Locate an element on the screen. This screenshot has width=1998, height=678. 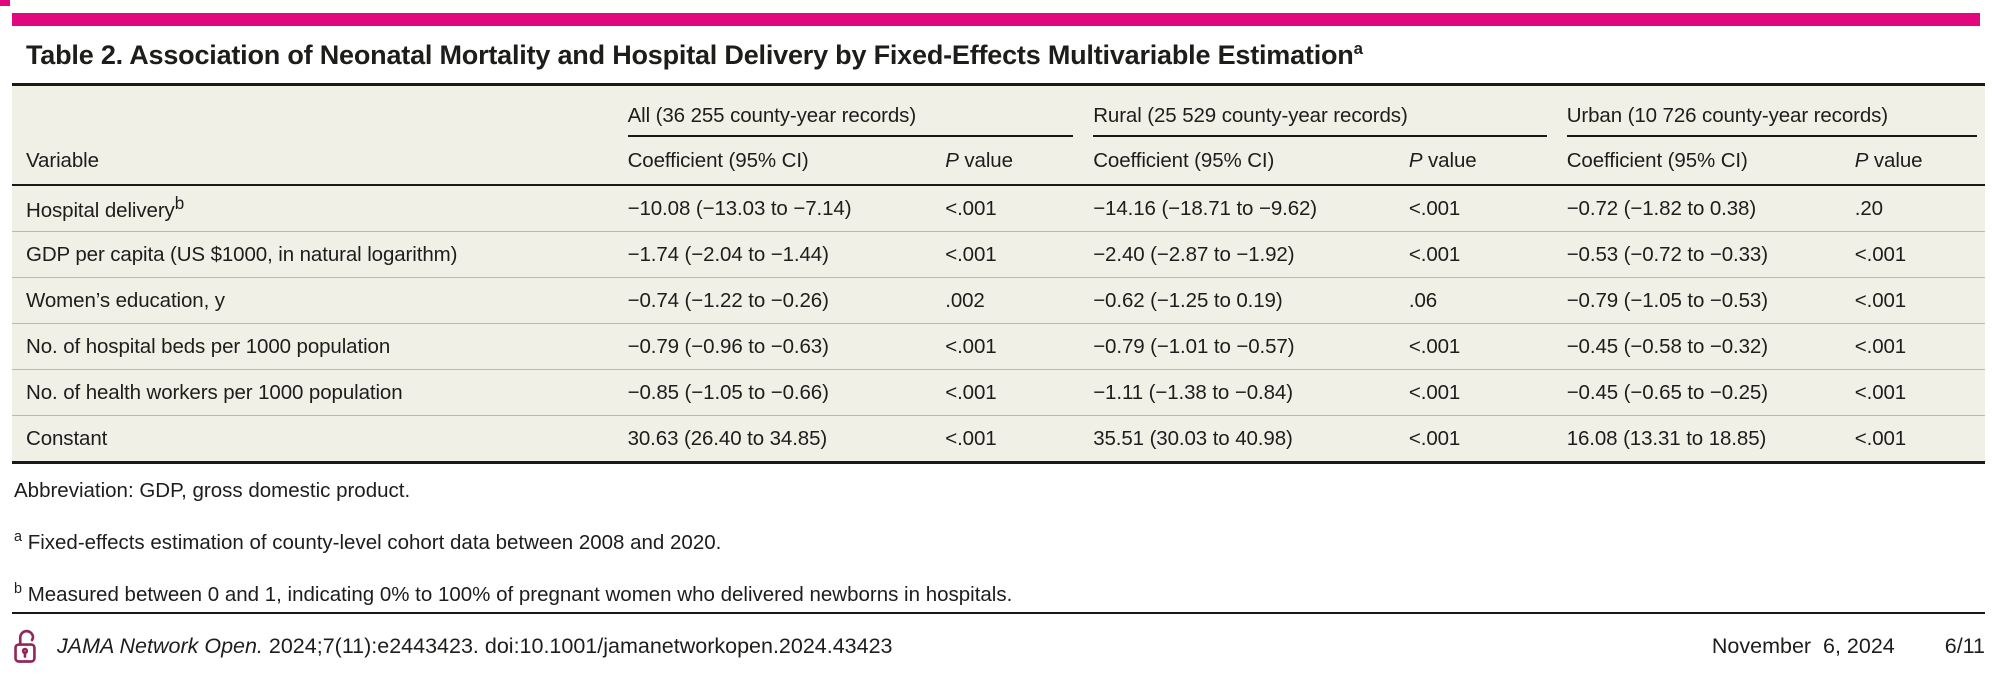
footnote-a-marker: a is located at coordinates (18, 537).